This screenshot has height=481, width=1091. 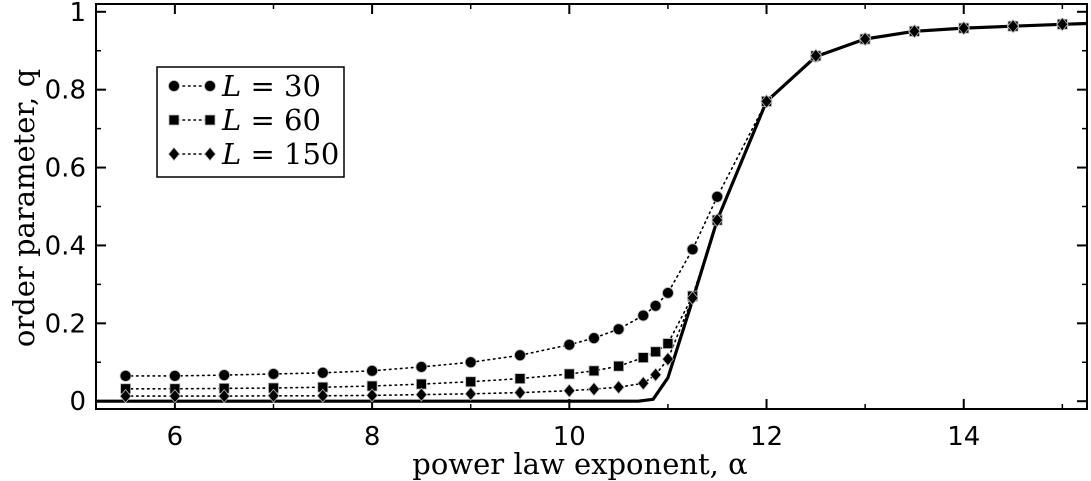 What do you see at coordinates (65, 246) in the screenshot?
I see `y-tick-label: 0.4` at bounding box center [65, 246].